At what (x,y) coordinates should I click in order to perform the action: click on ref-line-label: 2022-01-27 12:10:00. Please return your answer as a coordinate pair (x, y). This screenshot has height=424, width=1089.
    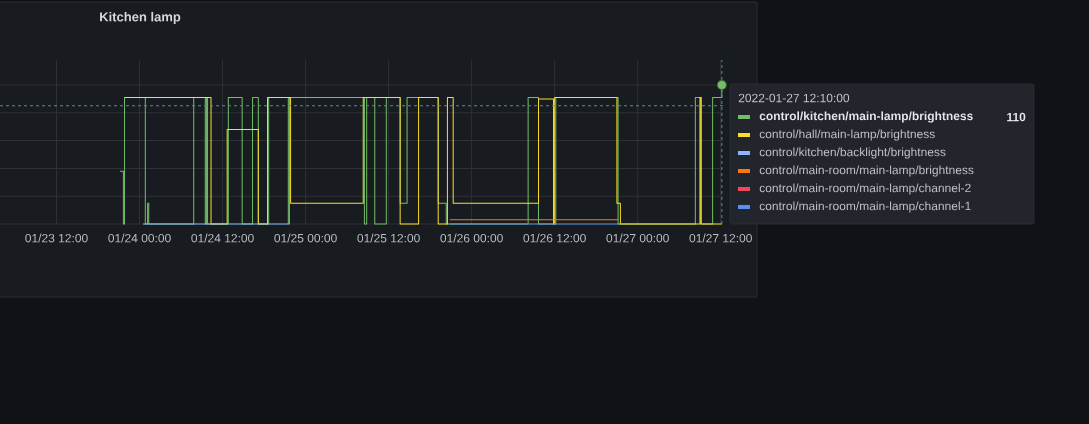
    Looking at the image, I should click on (794, 98).